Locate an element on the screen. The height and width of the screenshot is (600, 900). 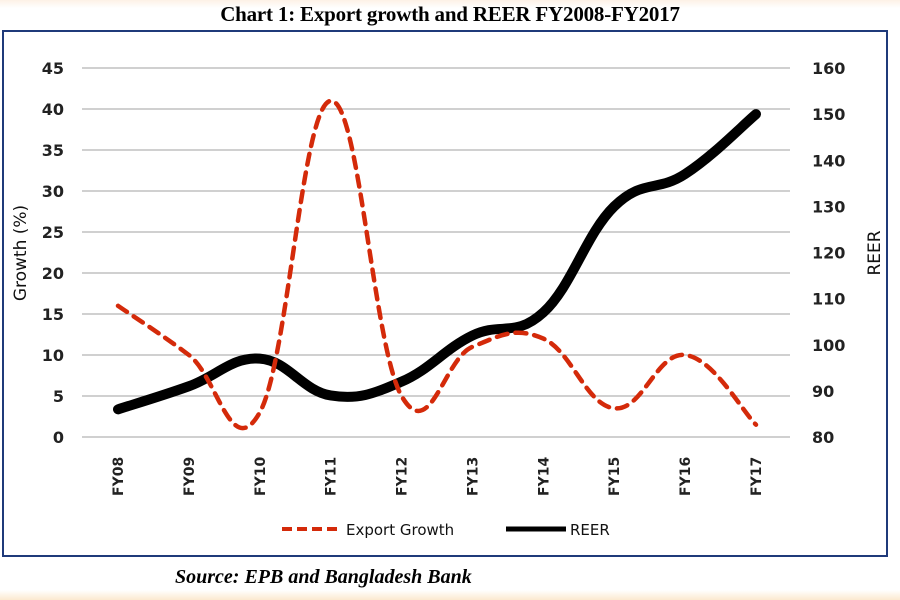
y-tick-label: 10 is located at coordinates (53, 355).